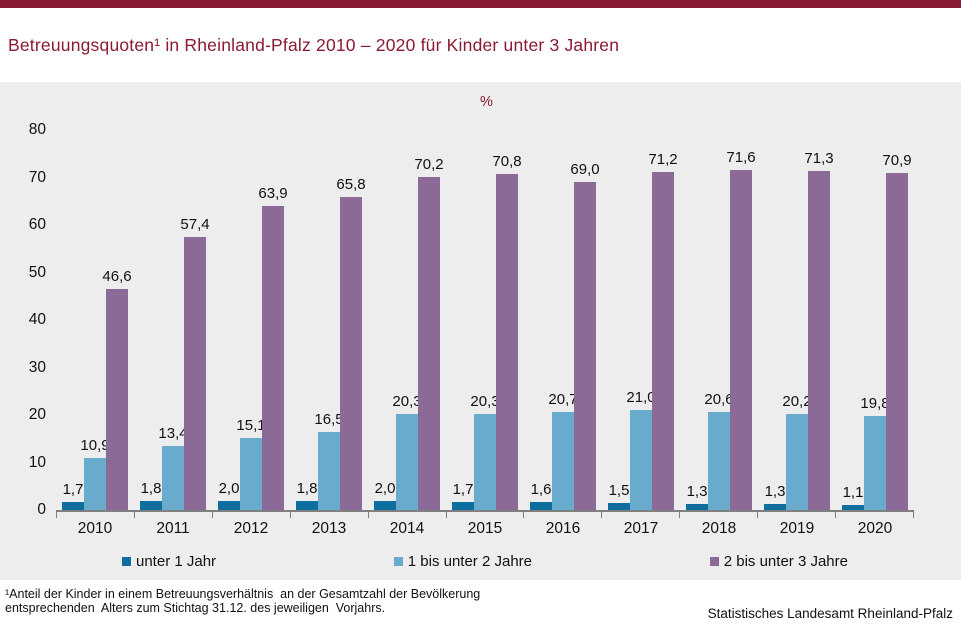 This screenshot has width=961, height=631. What do you see at coordinates (37, 272) in the screenshot?
I see `y-axis-tick-label: 50` at bounding box center [37, 272].